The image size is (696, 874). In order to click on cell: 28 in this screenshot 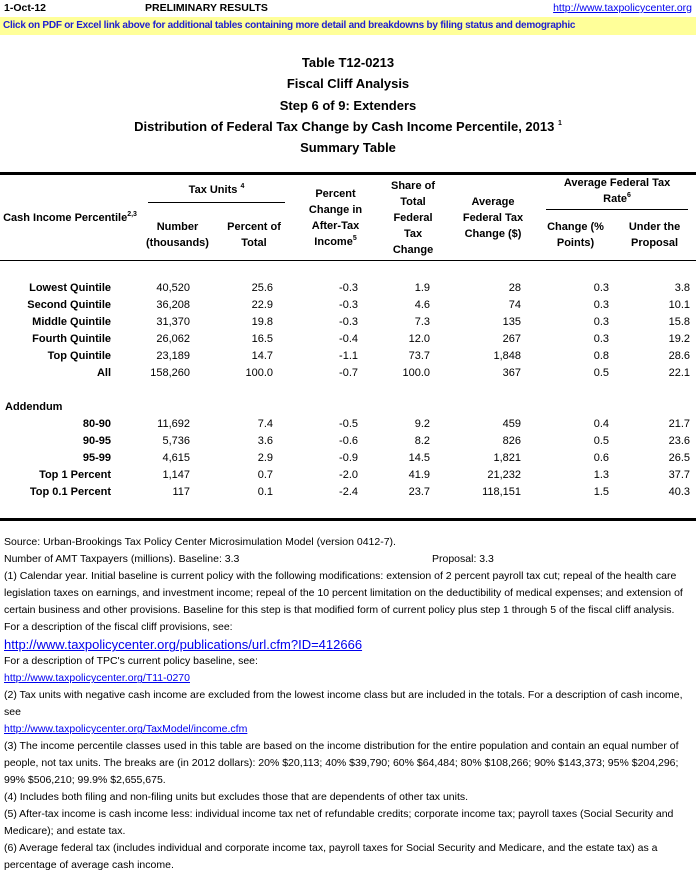, I will do `click(515, 288)`.